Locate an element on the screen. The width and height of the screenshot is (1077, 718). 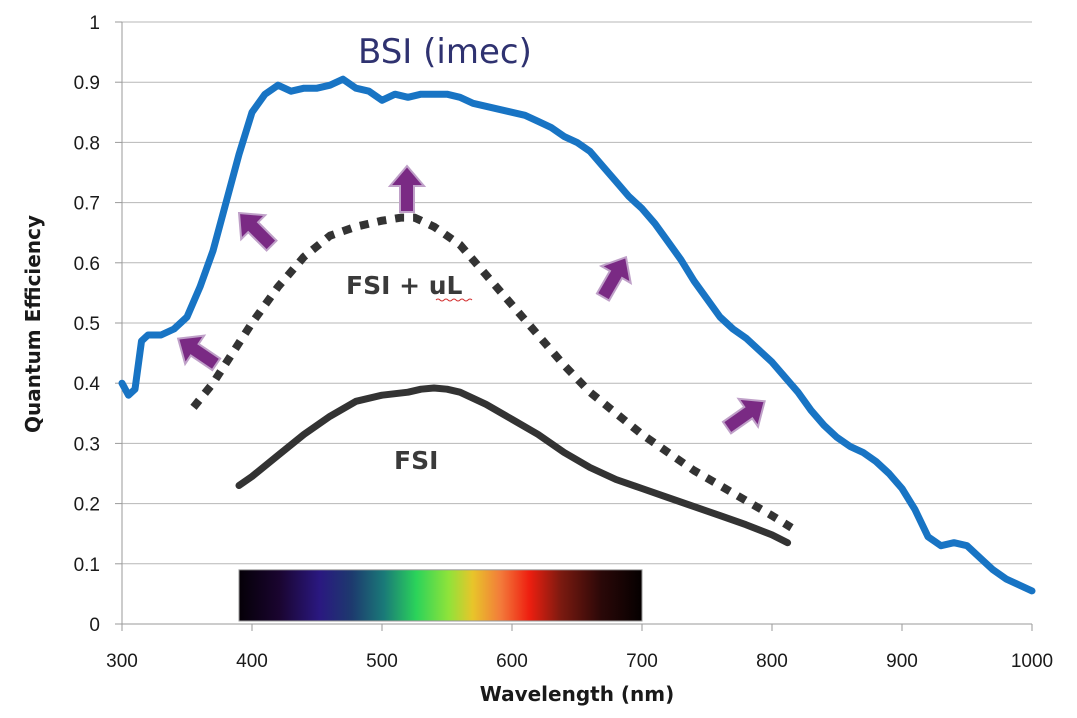
visible-spectrum-bar is located at coordinates (440, 595).